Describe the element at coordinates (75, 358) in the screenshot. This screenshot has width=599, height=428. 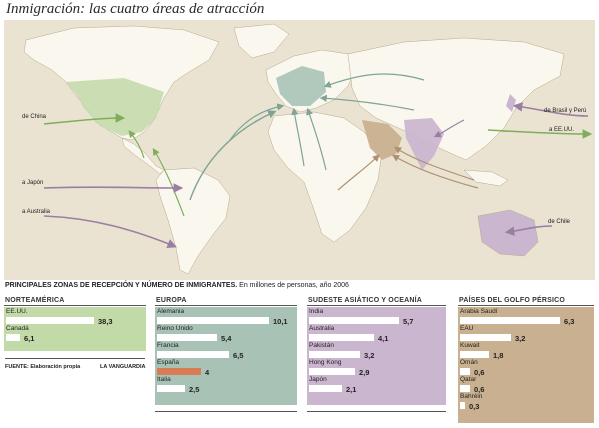
I see `source-rule` at that location.